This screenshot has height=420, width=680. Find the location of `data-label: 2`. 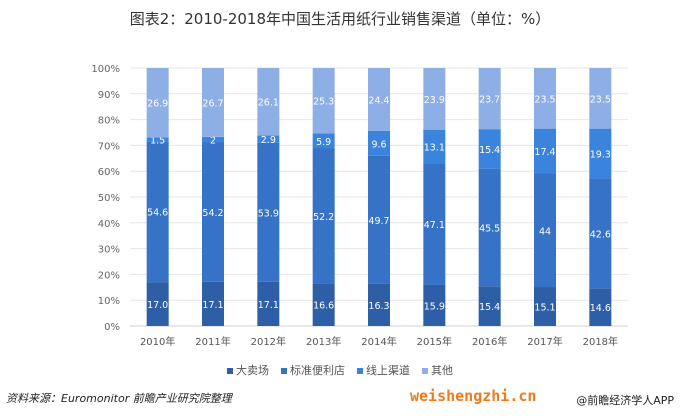

data-label: 2 is located at coordinates (213, 140).